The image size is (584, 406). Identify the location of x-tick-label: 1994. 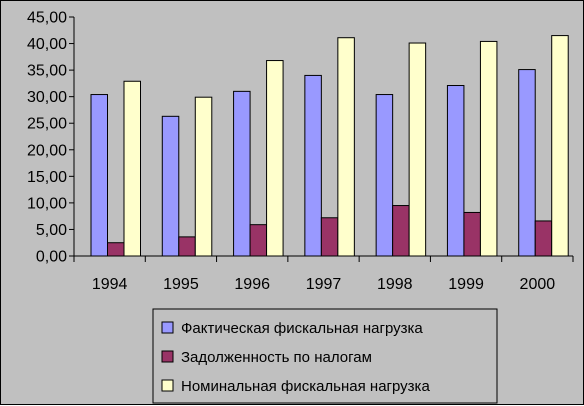
(110, 284).